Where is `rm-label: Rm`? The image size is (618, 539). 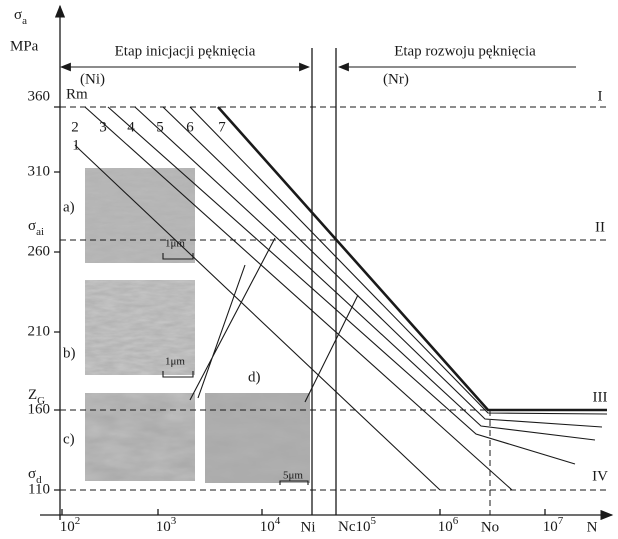
rm-label: Rm is located at coordinates (77, 94).